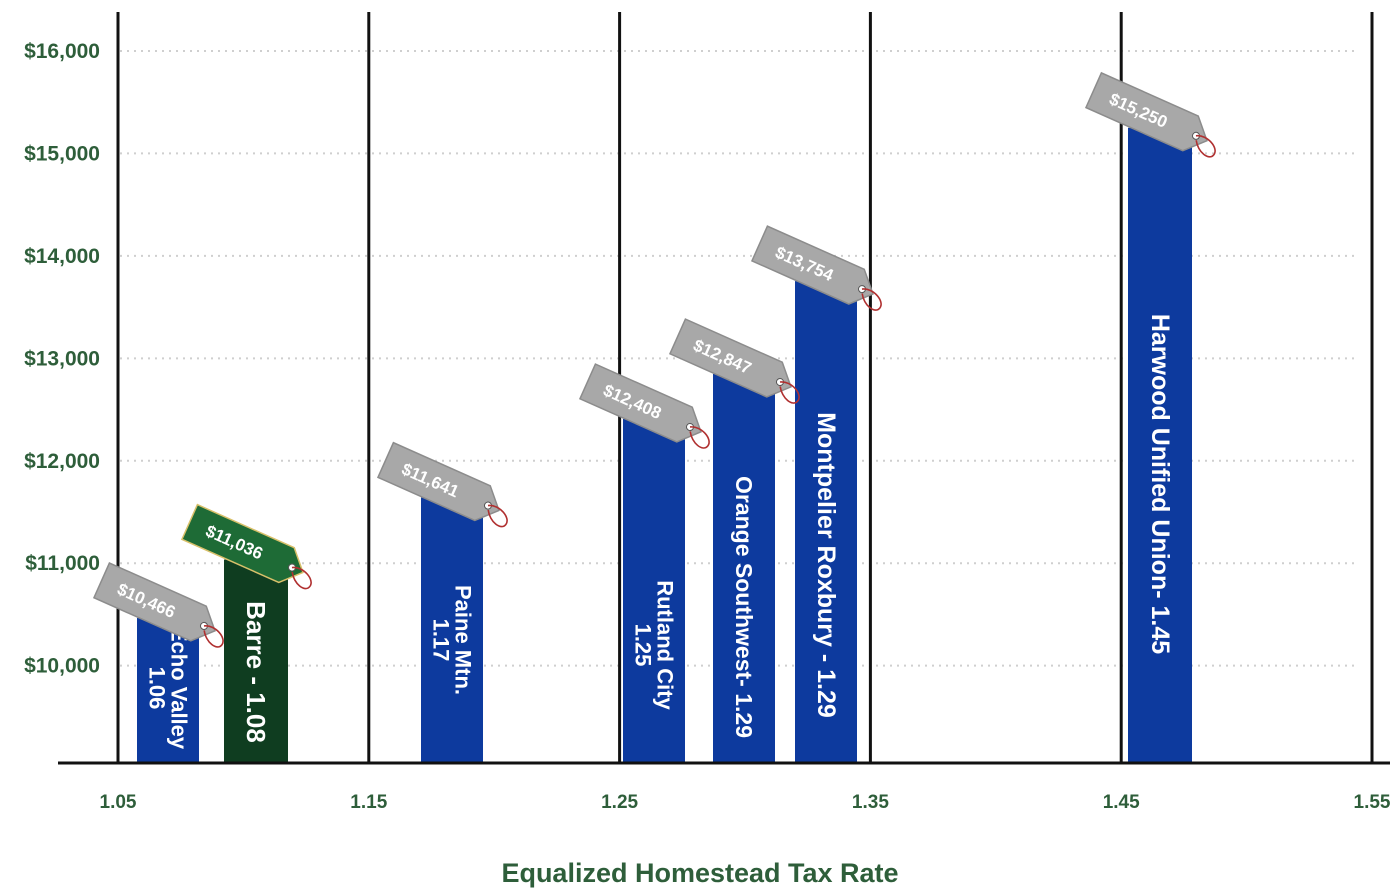 This screenshot has width=1400, height=890. Describe the element at coordinates (62, 666) in the screenshot. I see `y-tick-label: $10,000` at that location.